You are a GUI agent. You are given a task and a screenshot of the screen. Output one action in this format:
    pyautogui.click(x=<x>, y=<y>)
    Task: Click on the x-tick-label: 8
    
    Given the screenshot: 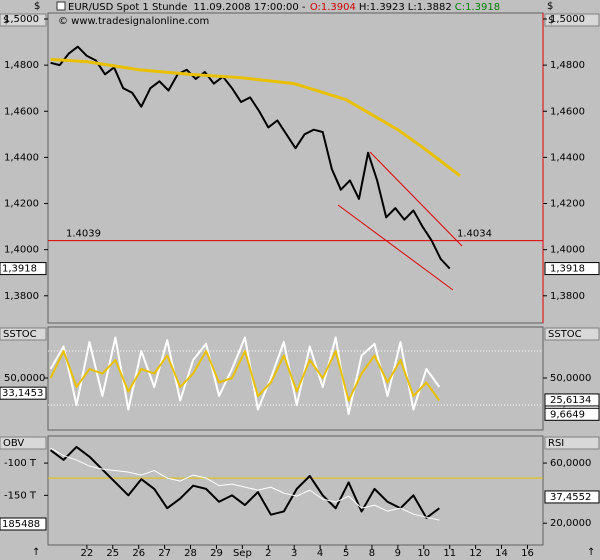 What is the action you would take?
    pyautogui.click(x=372, y=553)
    